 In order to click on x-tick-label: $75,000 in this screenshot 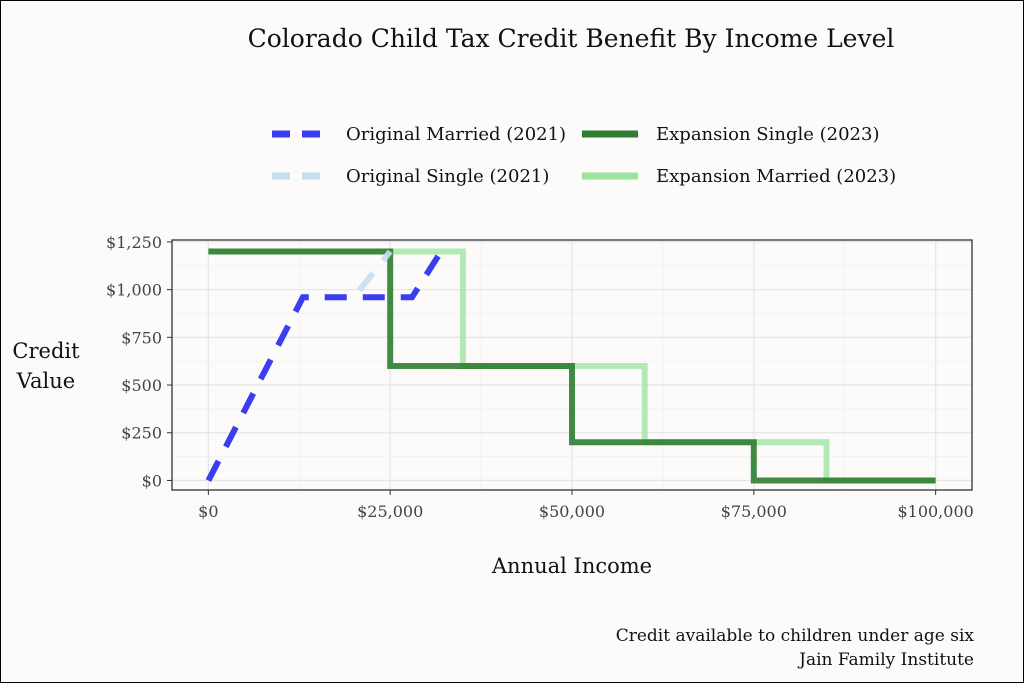, I will do `click(754, 511)`.